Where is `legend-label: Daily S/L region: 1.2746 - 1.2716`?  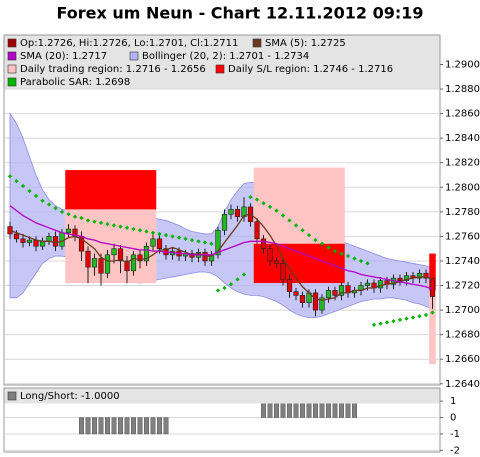 legend-label: Daily S/L region: 1.2746 - 1.2716 is located at coordinates (310, 69).